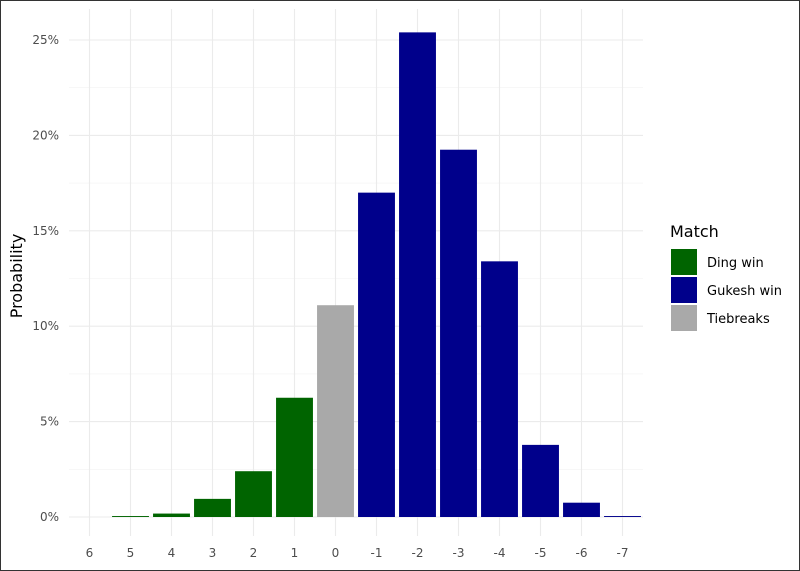 The width and height of the screenshot is (800, 571). Describe the element at coordinates (45, 231) in the screenshot. I see `y-tick-label: 15%` at that location.